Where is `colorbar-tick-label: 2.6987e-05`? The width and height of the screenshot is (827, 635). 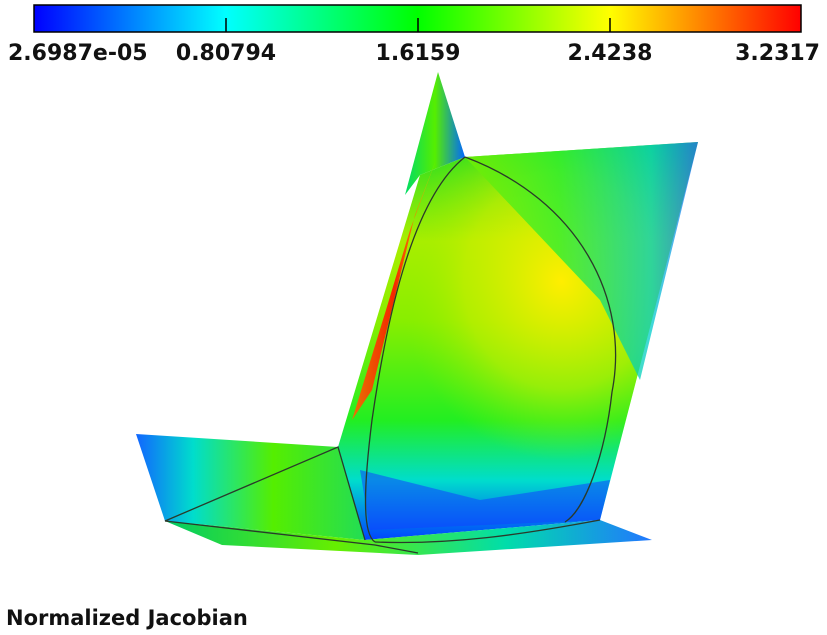
colorbar-tick-label: 2.6987e-05 is located at coordinates (78, 53).